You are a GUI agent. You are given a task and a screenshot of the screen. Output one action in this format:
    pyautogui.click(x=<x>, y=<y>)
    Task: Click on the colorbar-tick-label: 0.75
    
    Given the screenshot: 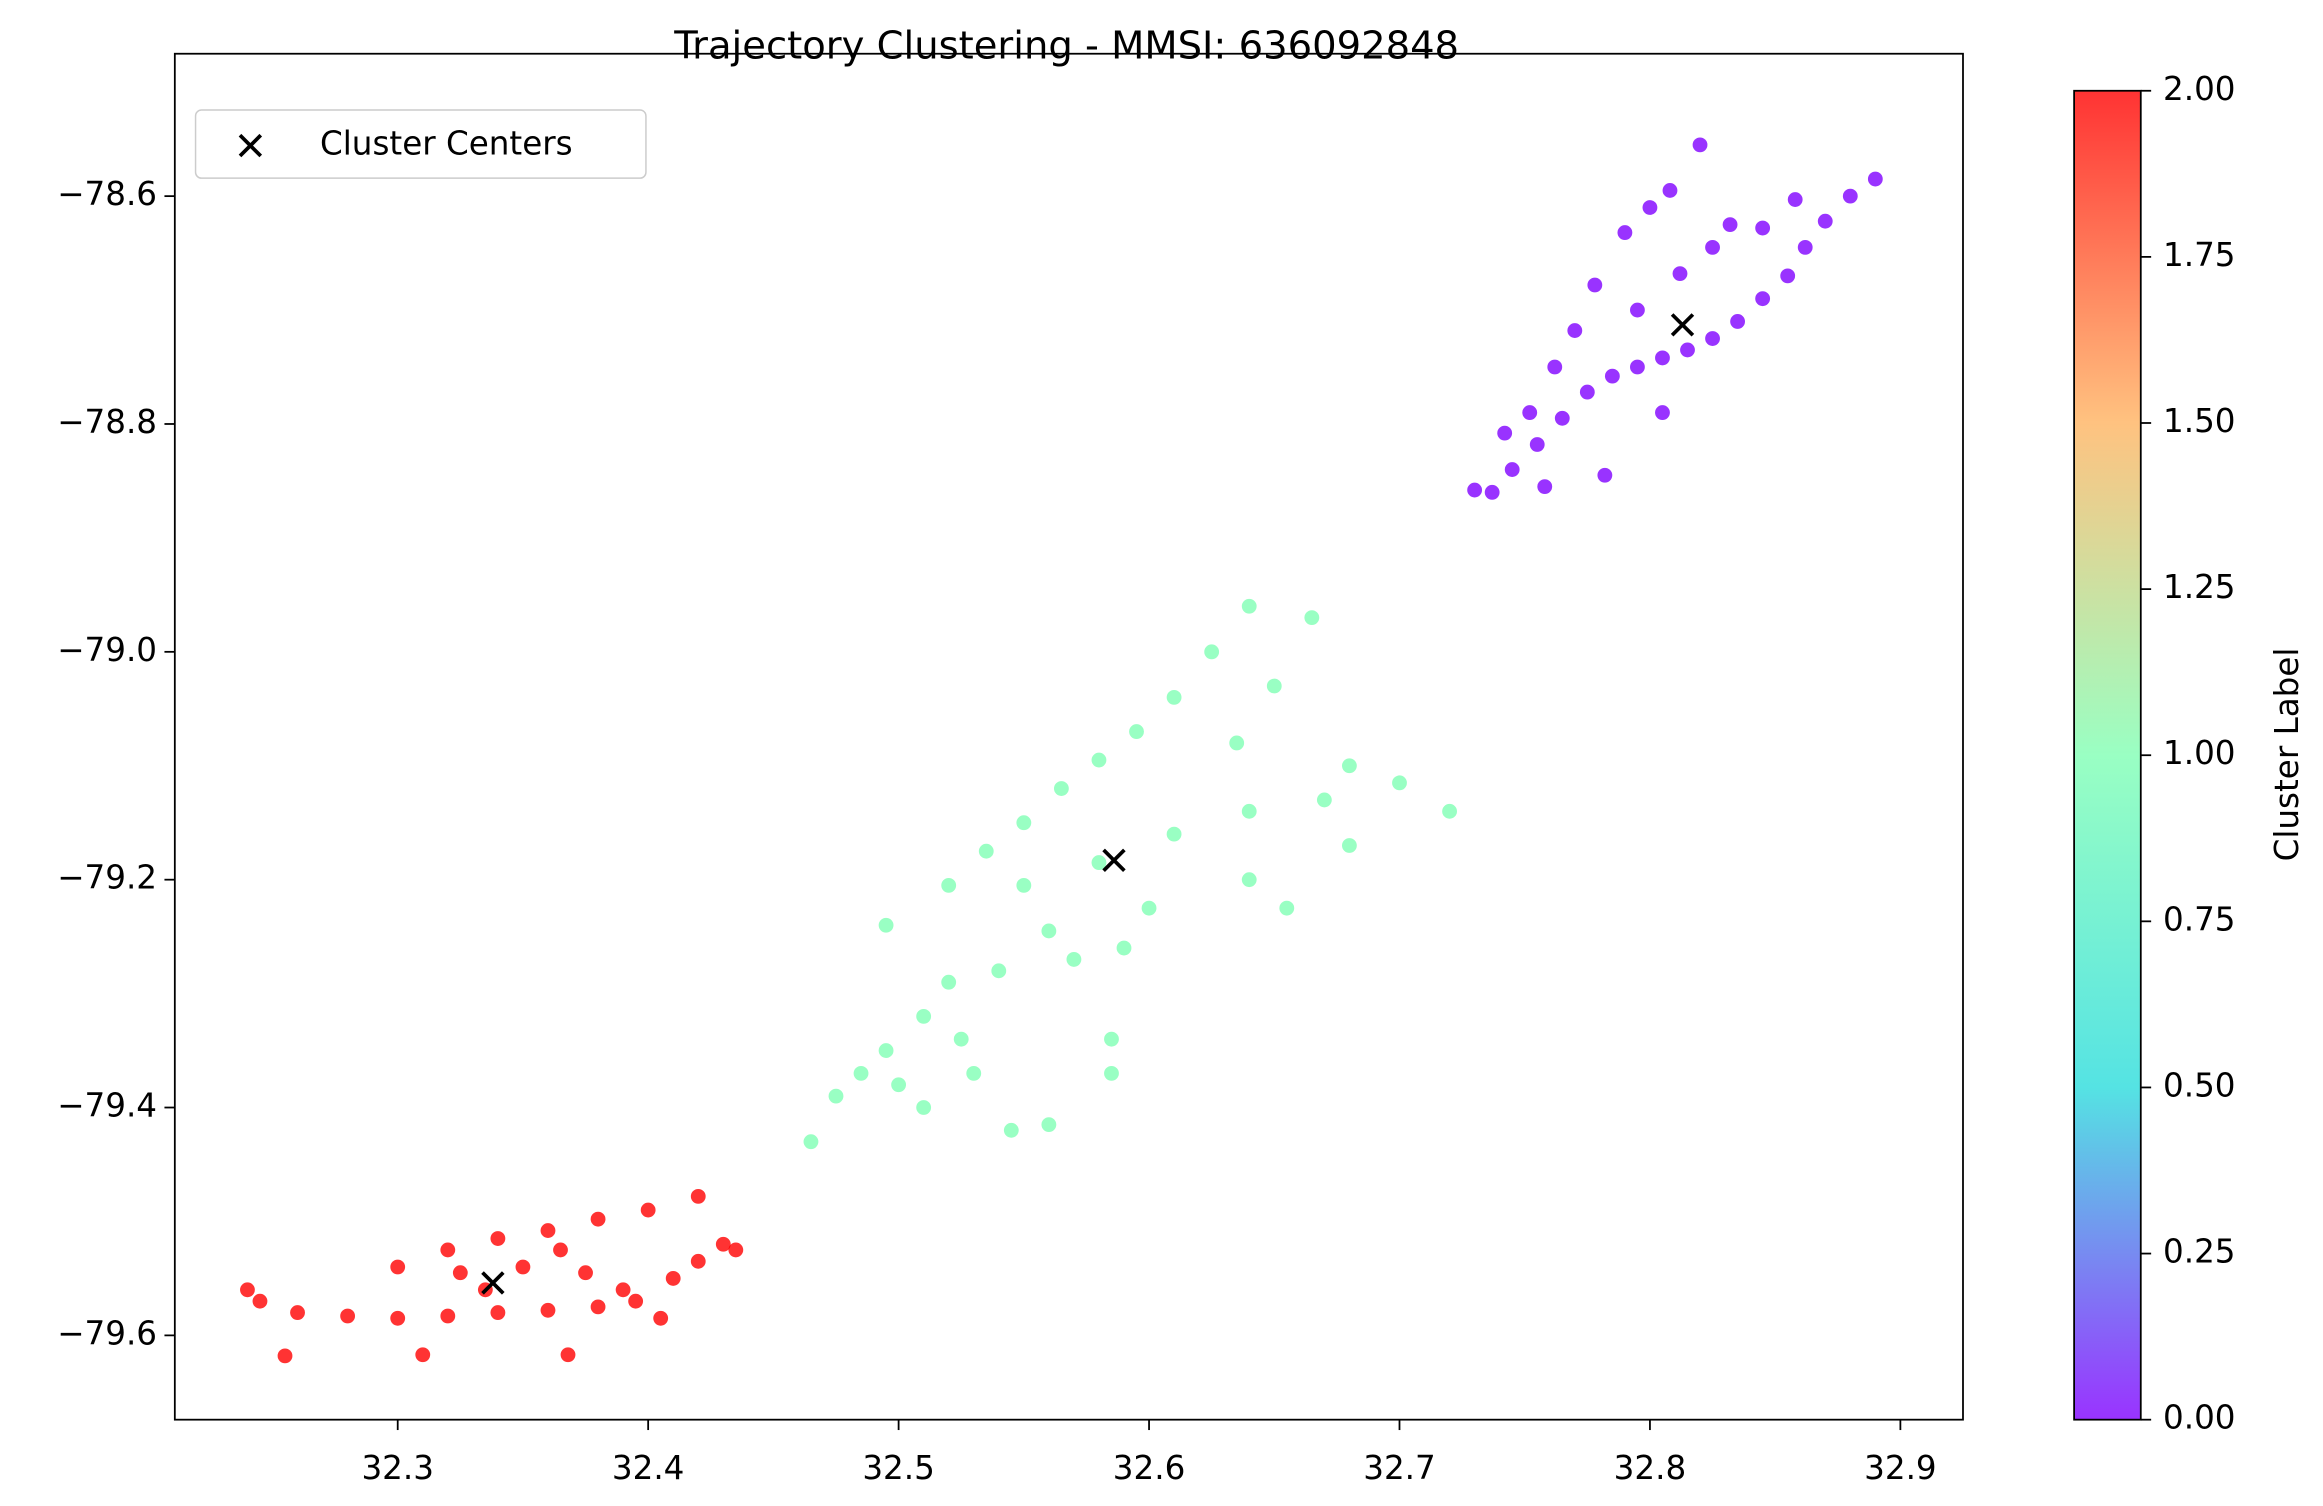 What is the action you would take?
    pyautogui.click(x=2199, y=919)
    